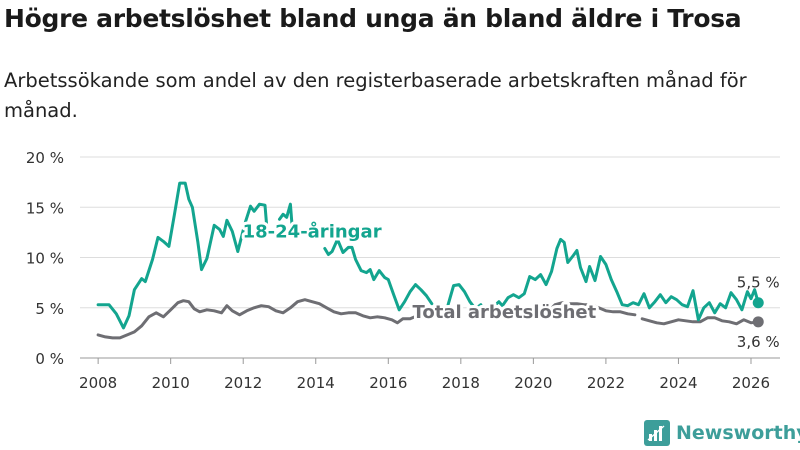  I want to click on x-tick-label: 2014, so click(316, 383).